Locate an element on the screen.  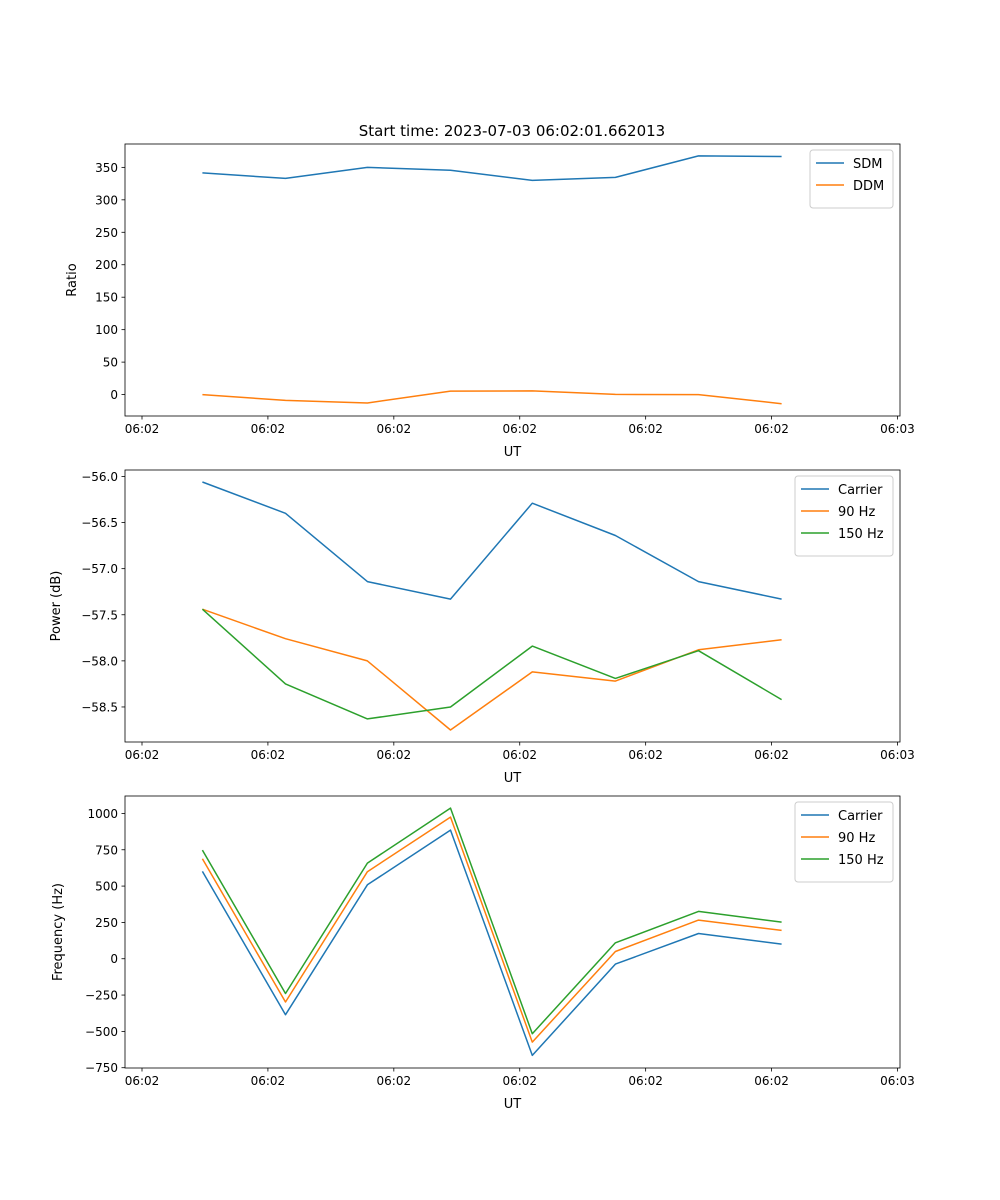
y-axis-label: Power (dB) is located at coordinates (56, 606).